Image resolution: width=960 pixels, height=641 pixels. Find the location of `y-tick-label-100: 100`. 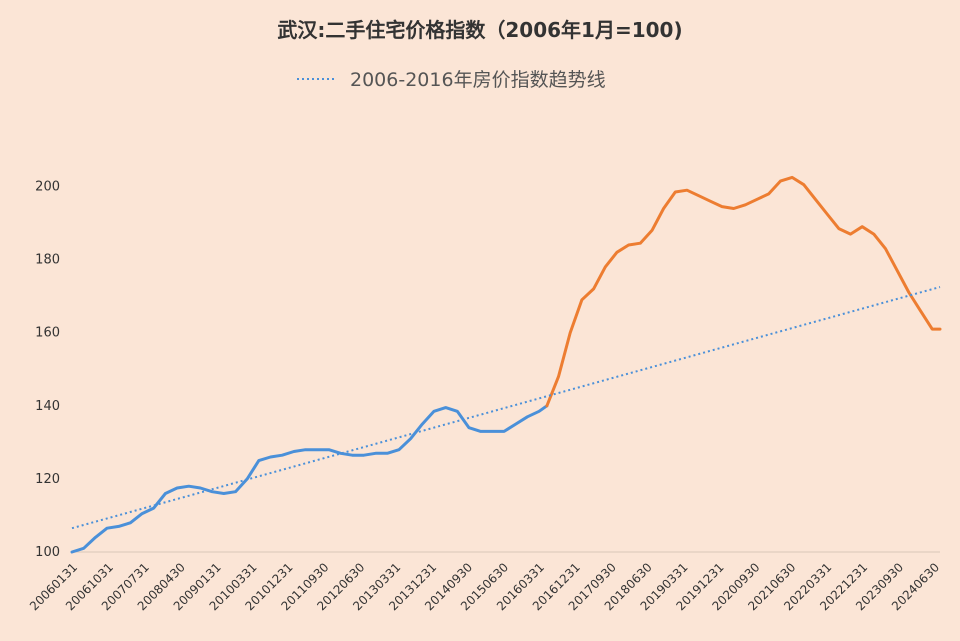

y-tick-label-100: 100 is located at coordinates (47, 552).